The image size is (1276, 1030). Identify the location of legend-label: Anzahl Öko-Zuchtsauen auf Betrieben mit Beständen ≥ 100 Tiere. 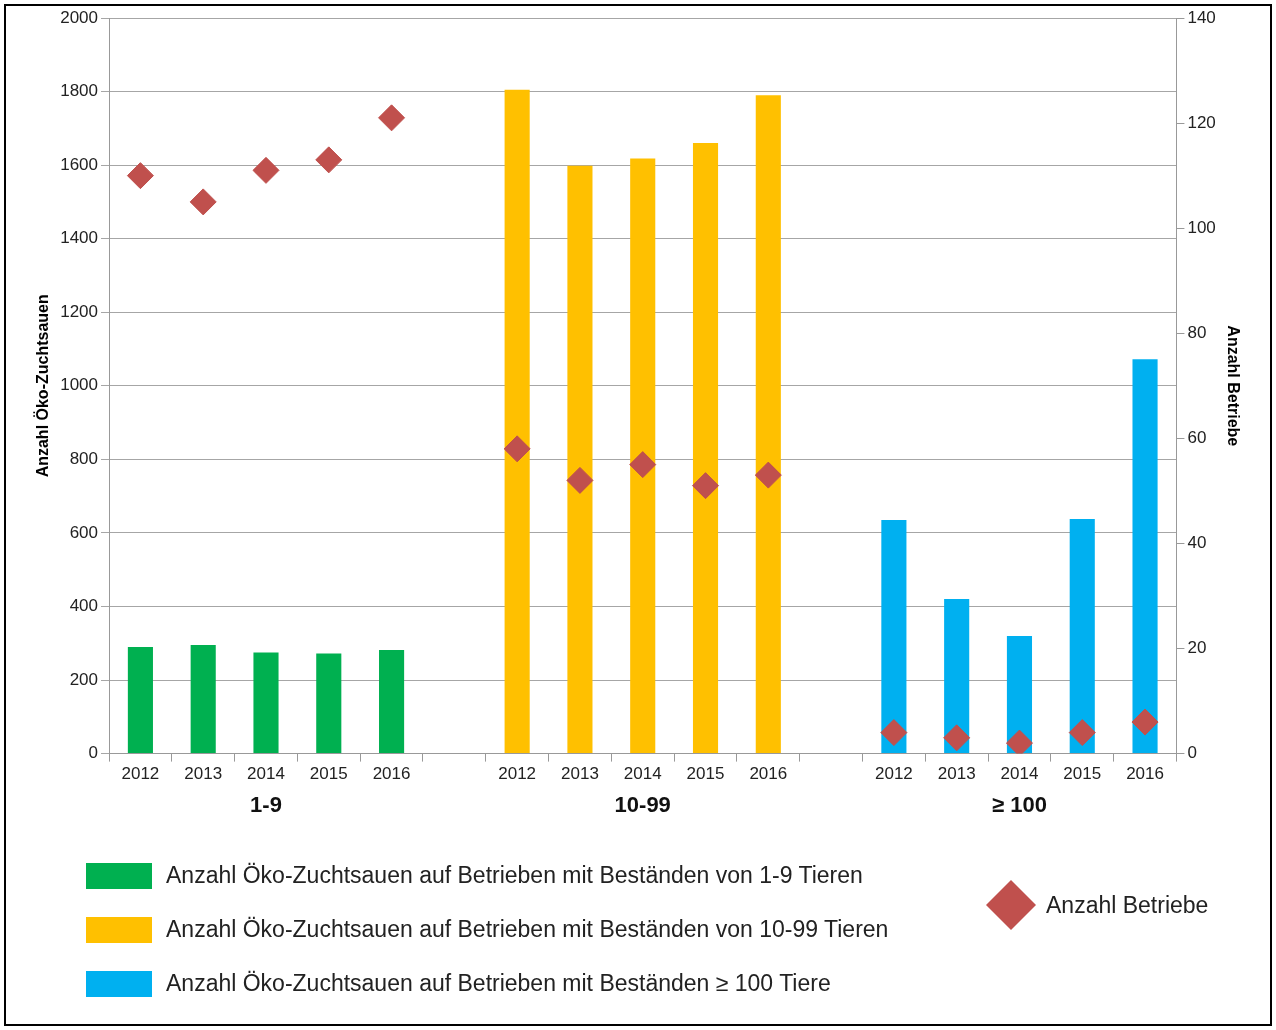
(498, 983).